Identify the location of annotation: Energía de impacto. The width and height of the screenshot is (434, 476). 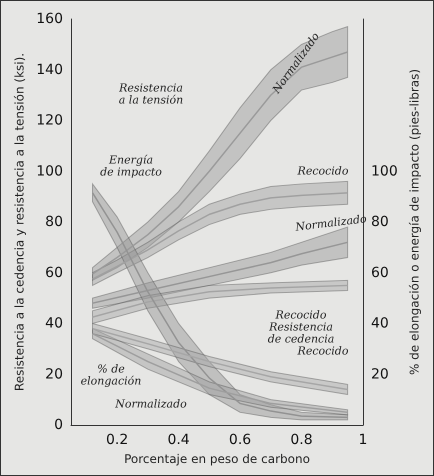
(131, 166).